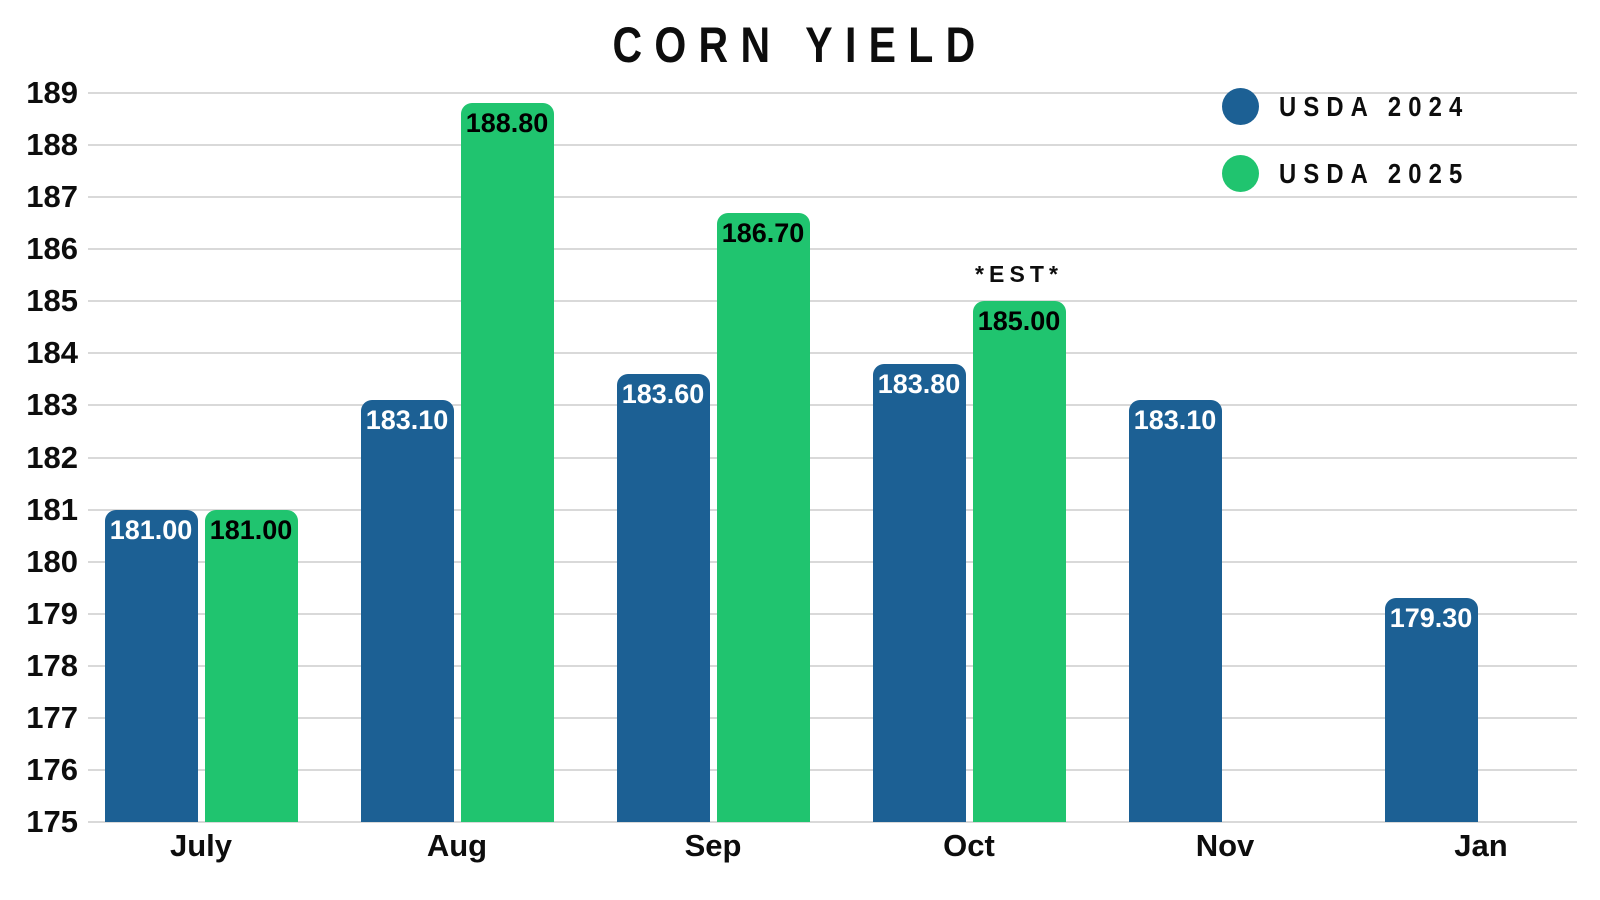  What do you see at coordinates (1240, 106) in the screenshot?
I see `legend-swatch-blue-circle-icon` at bounding box center [1240, 106].